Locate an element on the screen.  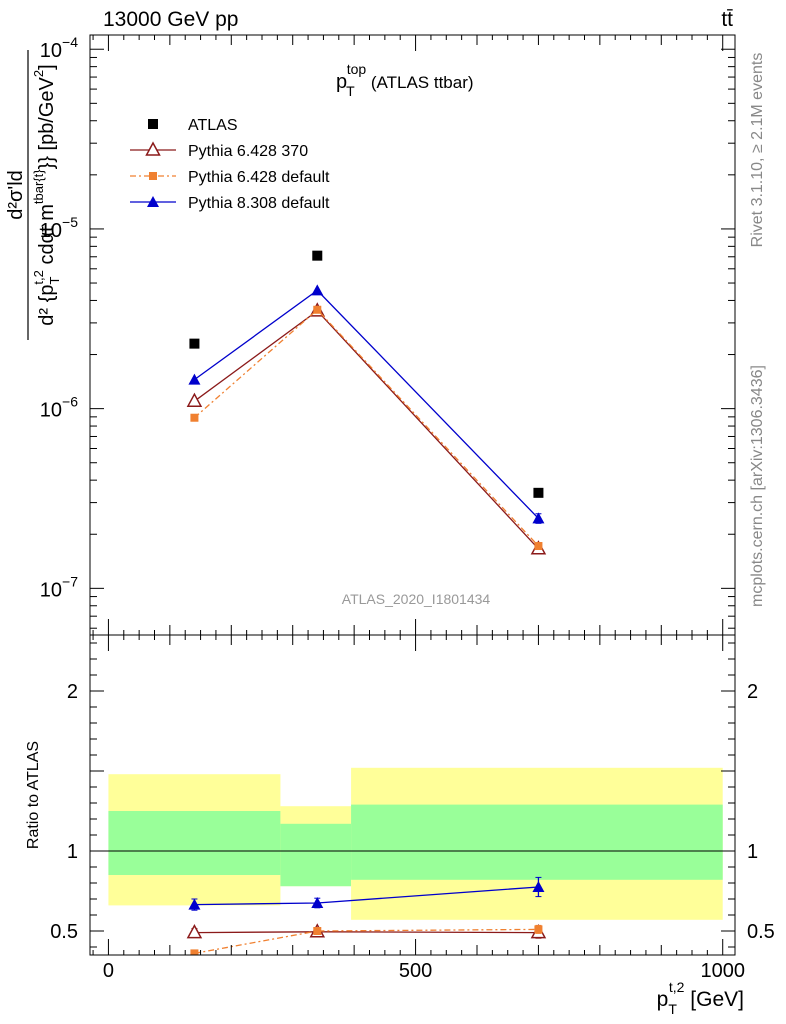
ratio-x-tick-label: 500 is located at coordinates (415, 971).